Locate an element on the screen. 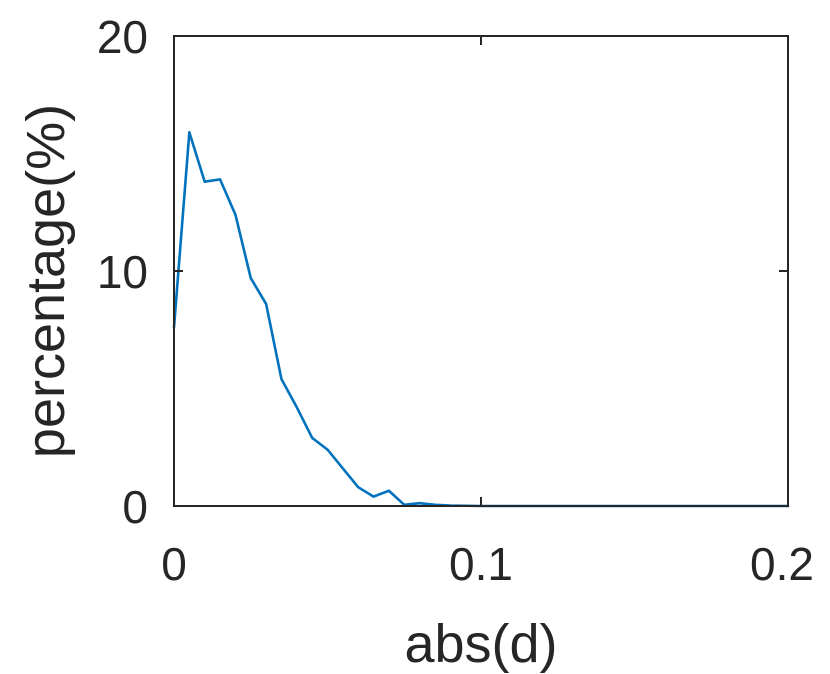  x-tick-label: 0.2 is located at coordinates (782, 564).